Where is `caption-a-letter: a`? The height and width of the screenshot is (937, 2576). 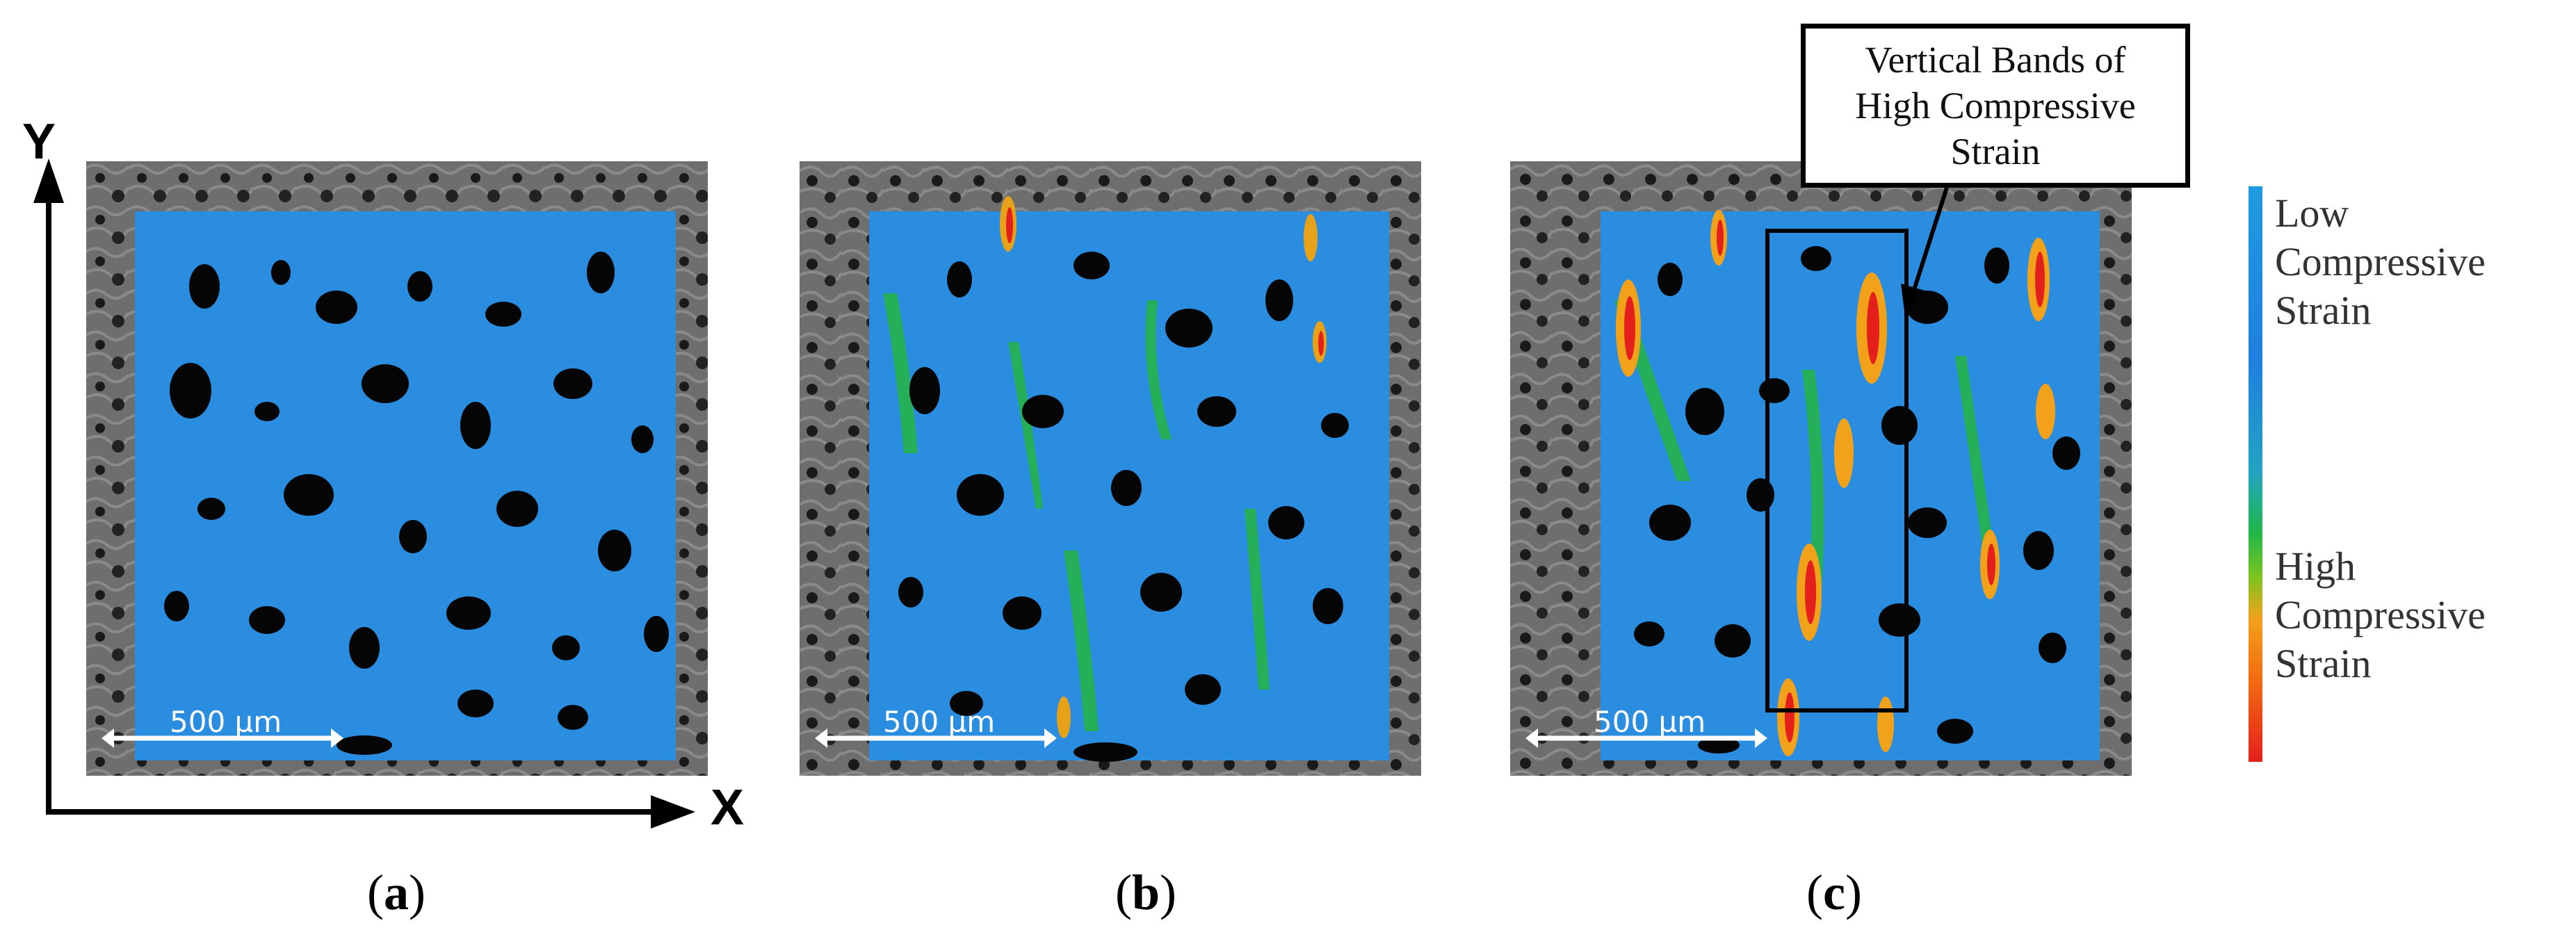 caption-a-letter: a is located at coordinates (396, 892).